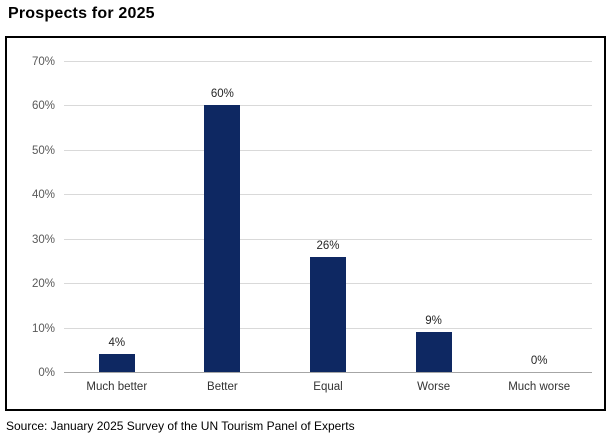 This screenshot has width=613, height=443. Describe the element at coordinates (117, 343) in the screenshot. I see `bar-value-label: 4%` at that location.